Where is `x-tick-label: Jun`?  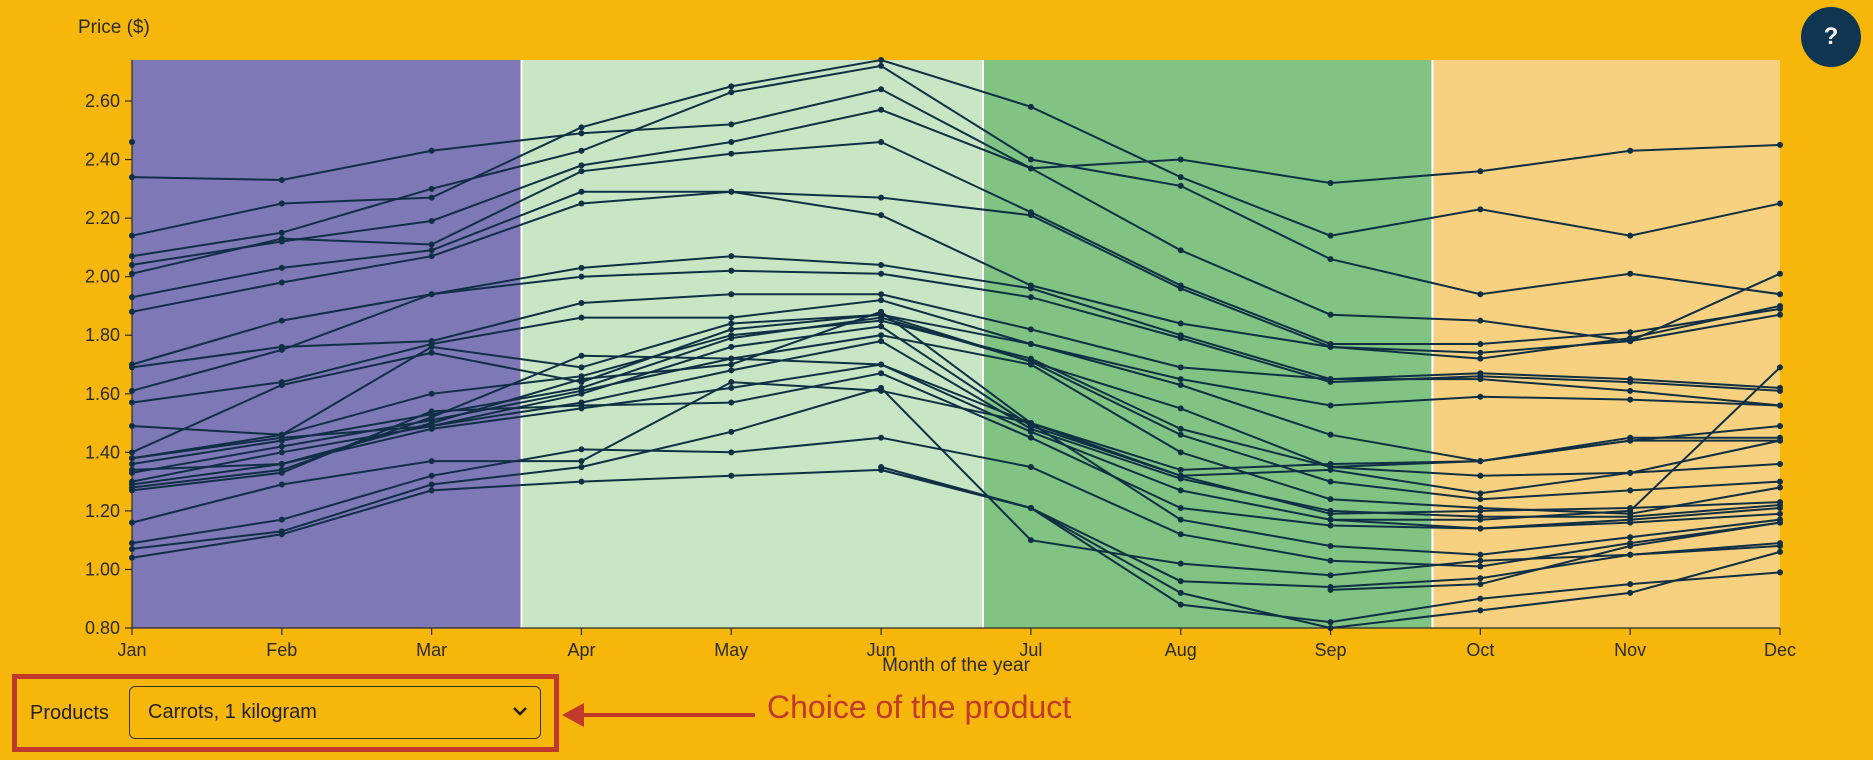 x-tick-label: Jun is located at coordinates (881, 650).